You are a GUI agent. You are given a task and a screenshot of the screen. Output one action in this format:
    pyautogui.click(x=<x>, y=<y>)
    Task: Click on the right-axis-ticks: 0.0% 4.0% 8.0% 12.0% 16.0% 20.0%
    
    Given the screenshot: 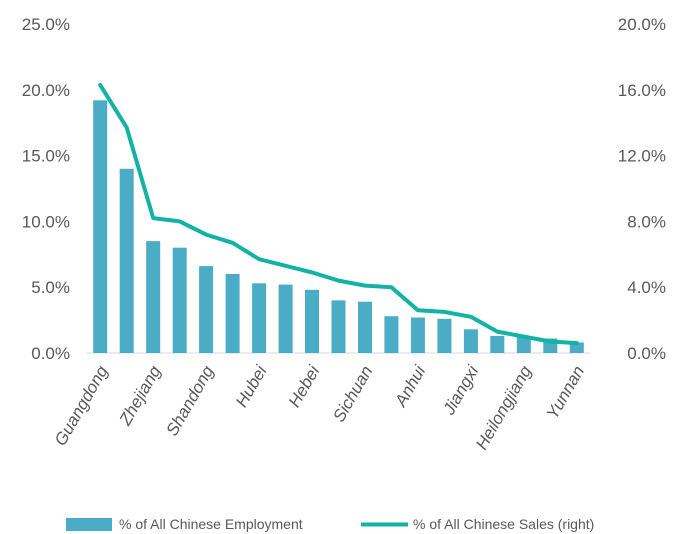 What is the action you would take?
    pyautogui.click(x=642, y=189)
    